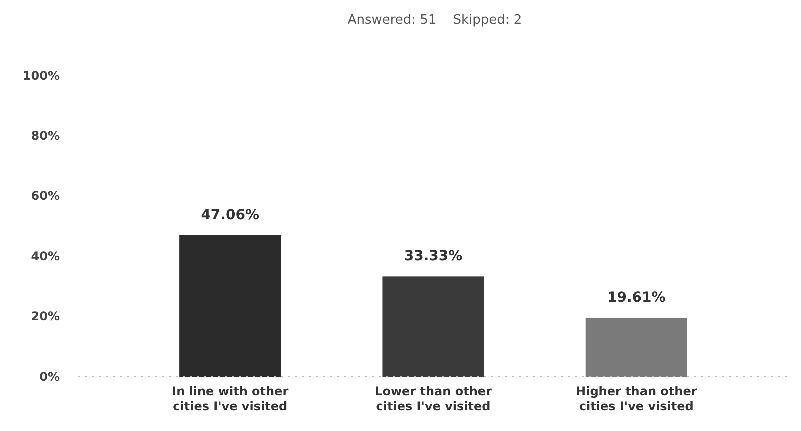  What do you see at coordinates (230, 399) in the screenshot?
I see `x-tick-label: In line with other cities I've visited` at bounding box center [230, 399].